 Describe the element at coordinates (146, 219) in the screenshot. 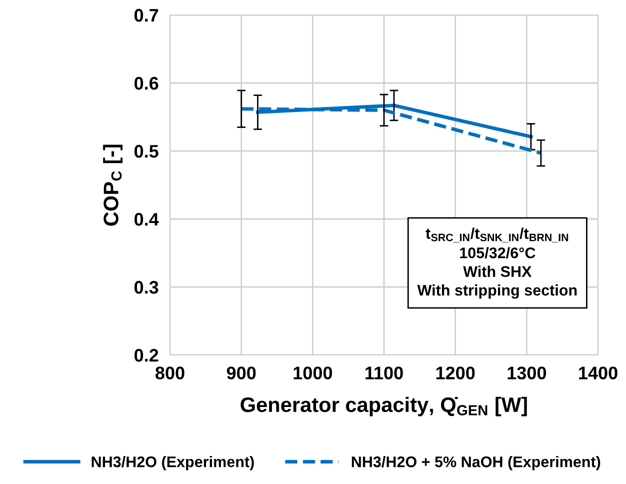

I see `y-tick-label: 0.4` at that location.